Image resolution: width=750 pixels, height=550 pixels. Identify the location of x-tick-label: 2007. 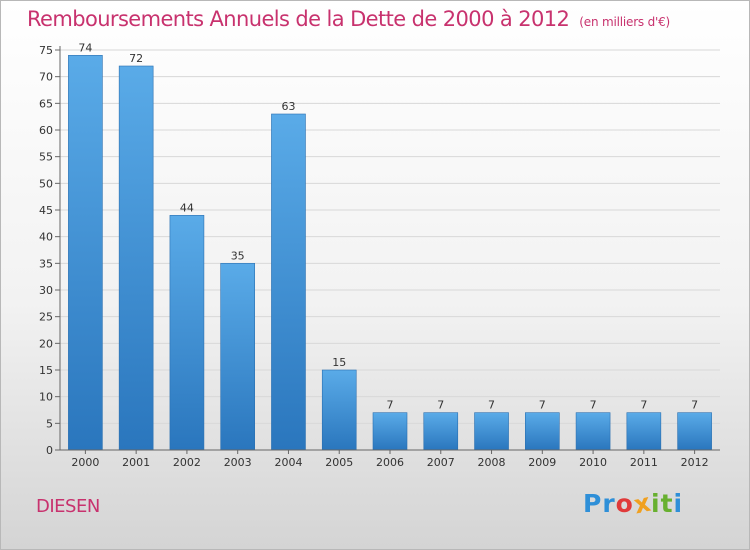
(441, 462).